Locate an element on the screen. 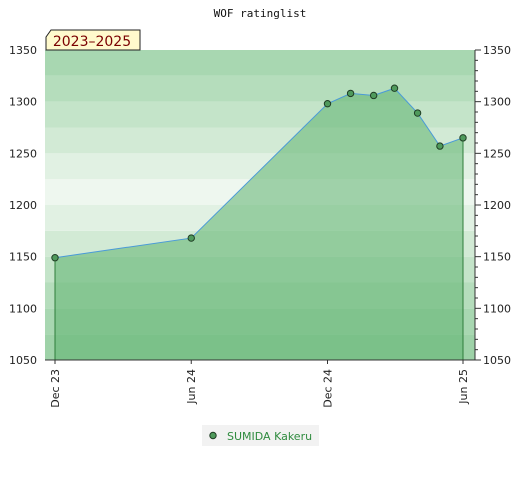  x-tick-label: Dec 24 is located at coordinates (327, 388).